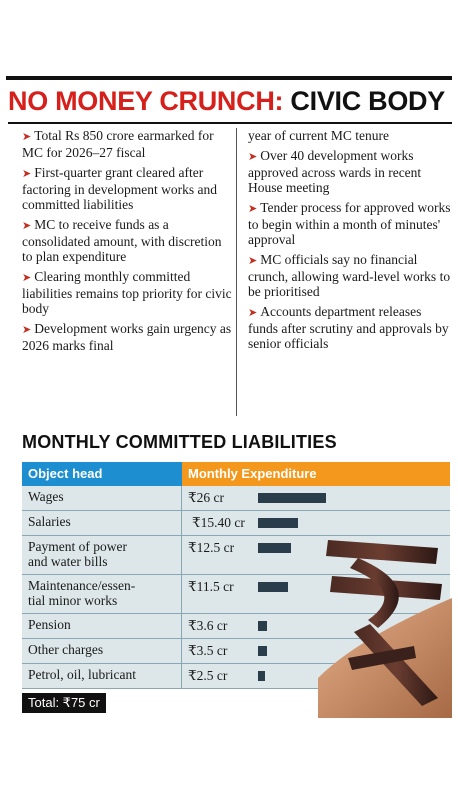  I want to click on object-head-line: Petrol, oil, lubricant, so click(82, 674).